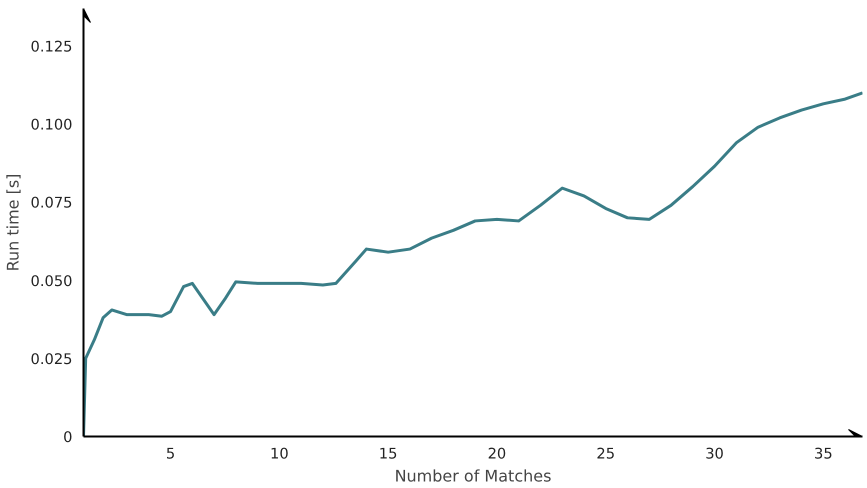 This screenshot has width=867, height=488. I want to click on x-tick-label: 20, so click(497, 454).